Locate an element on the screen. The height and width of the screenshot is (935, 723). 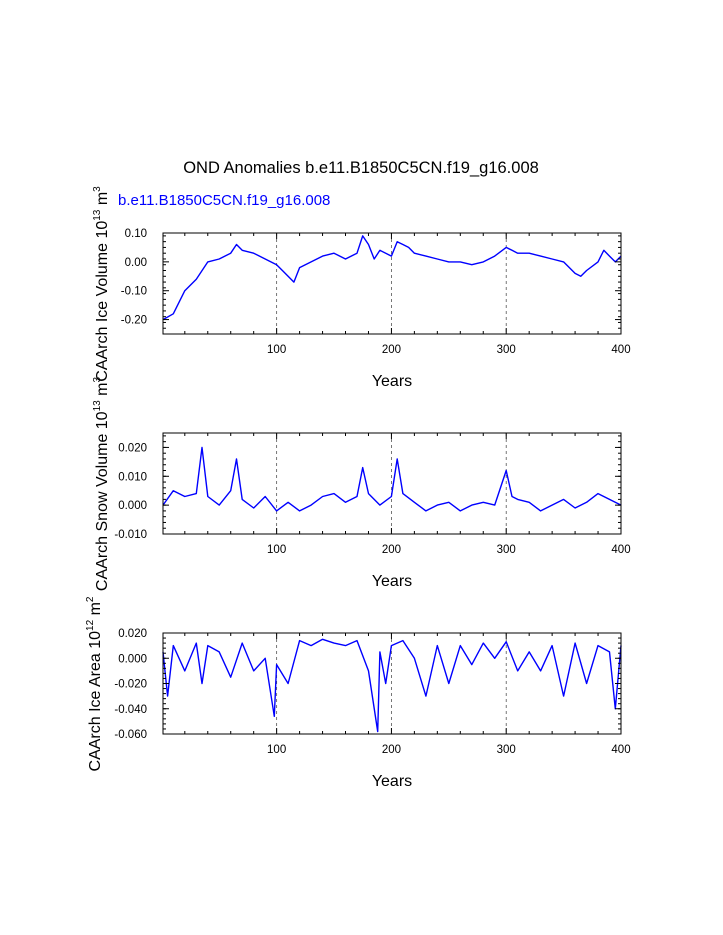
y-tick-label: 0.00 is located at coordinates (136, 263).